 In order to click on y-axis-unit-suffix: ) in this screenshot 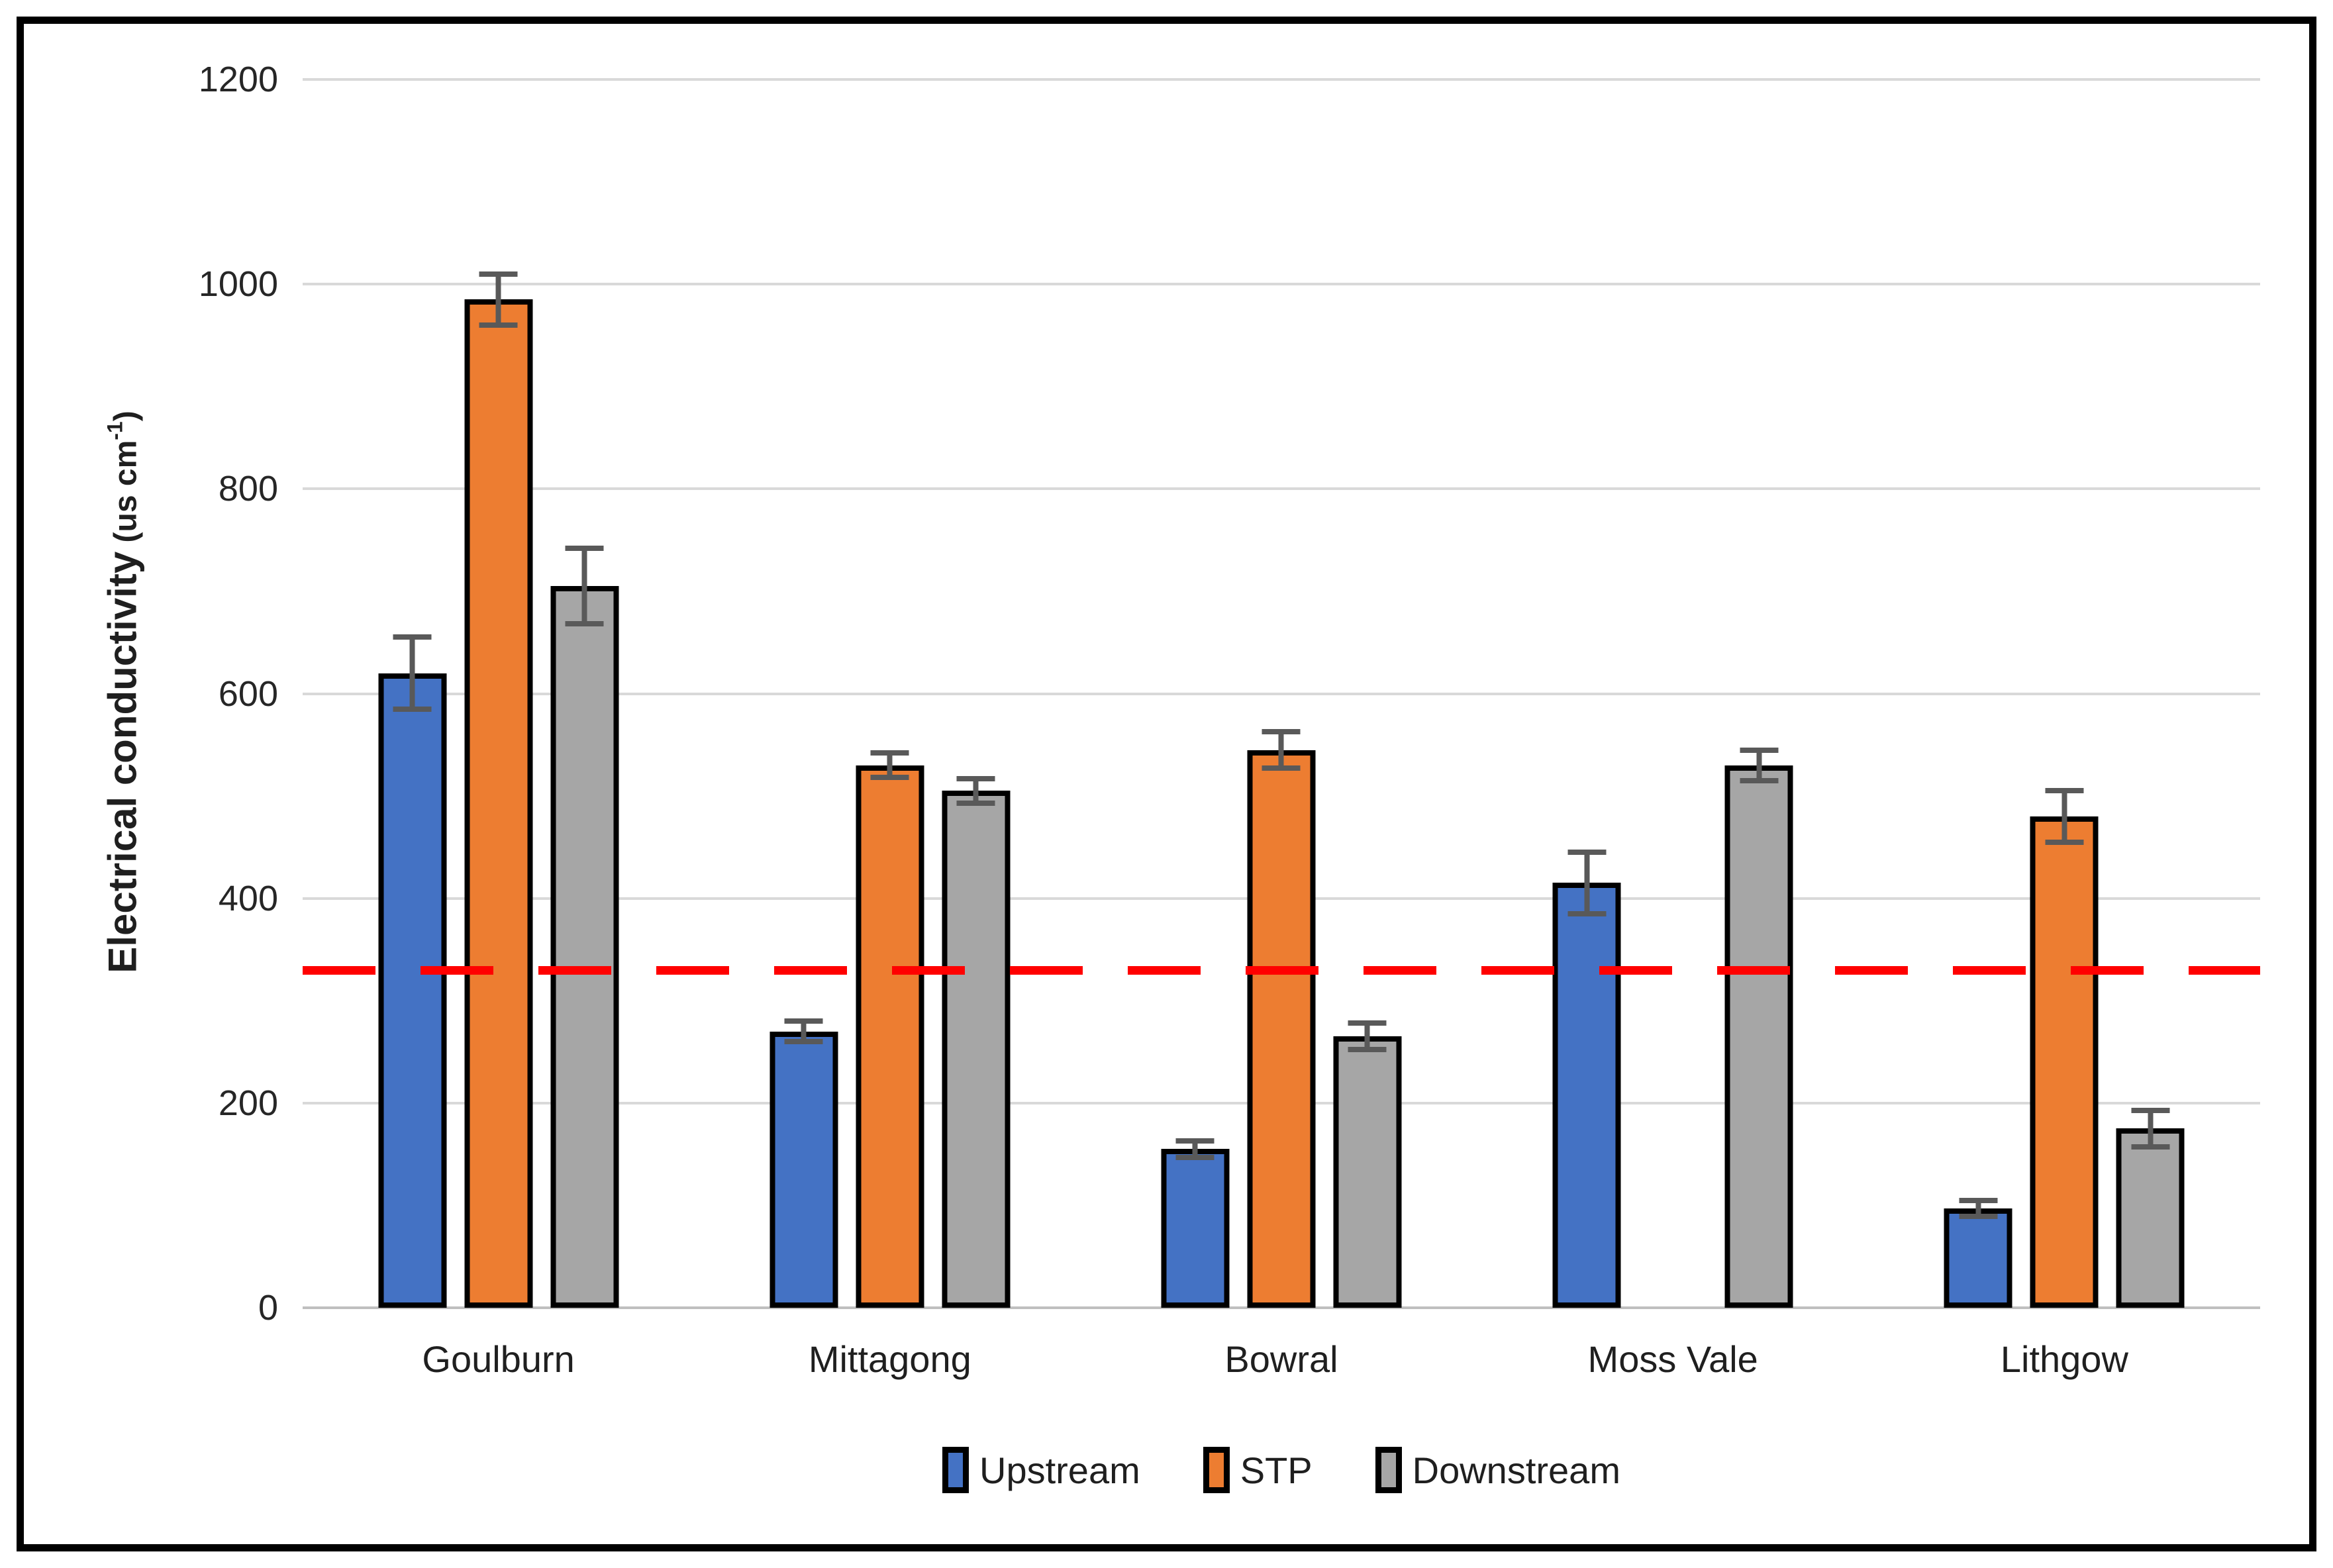, I will do `click(126, 416)`.